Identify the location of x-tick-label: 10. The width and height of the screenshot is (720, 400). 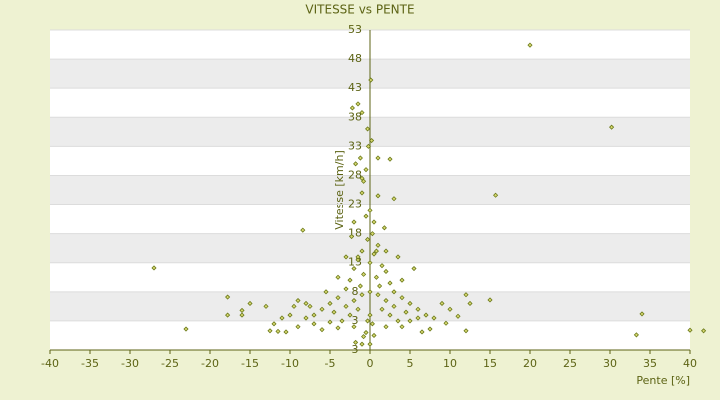
(450, 363).